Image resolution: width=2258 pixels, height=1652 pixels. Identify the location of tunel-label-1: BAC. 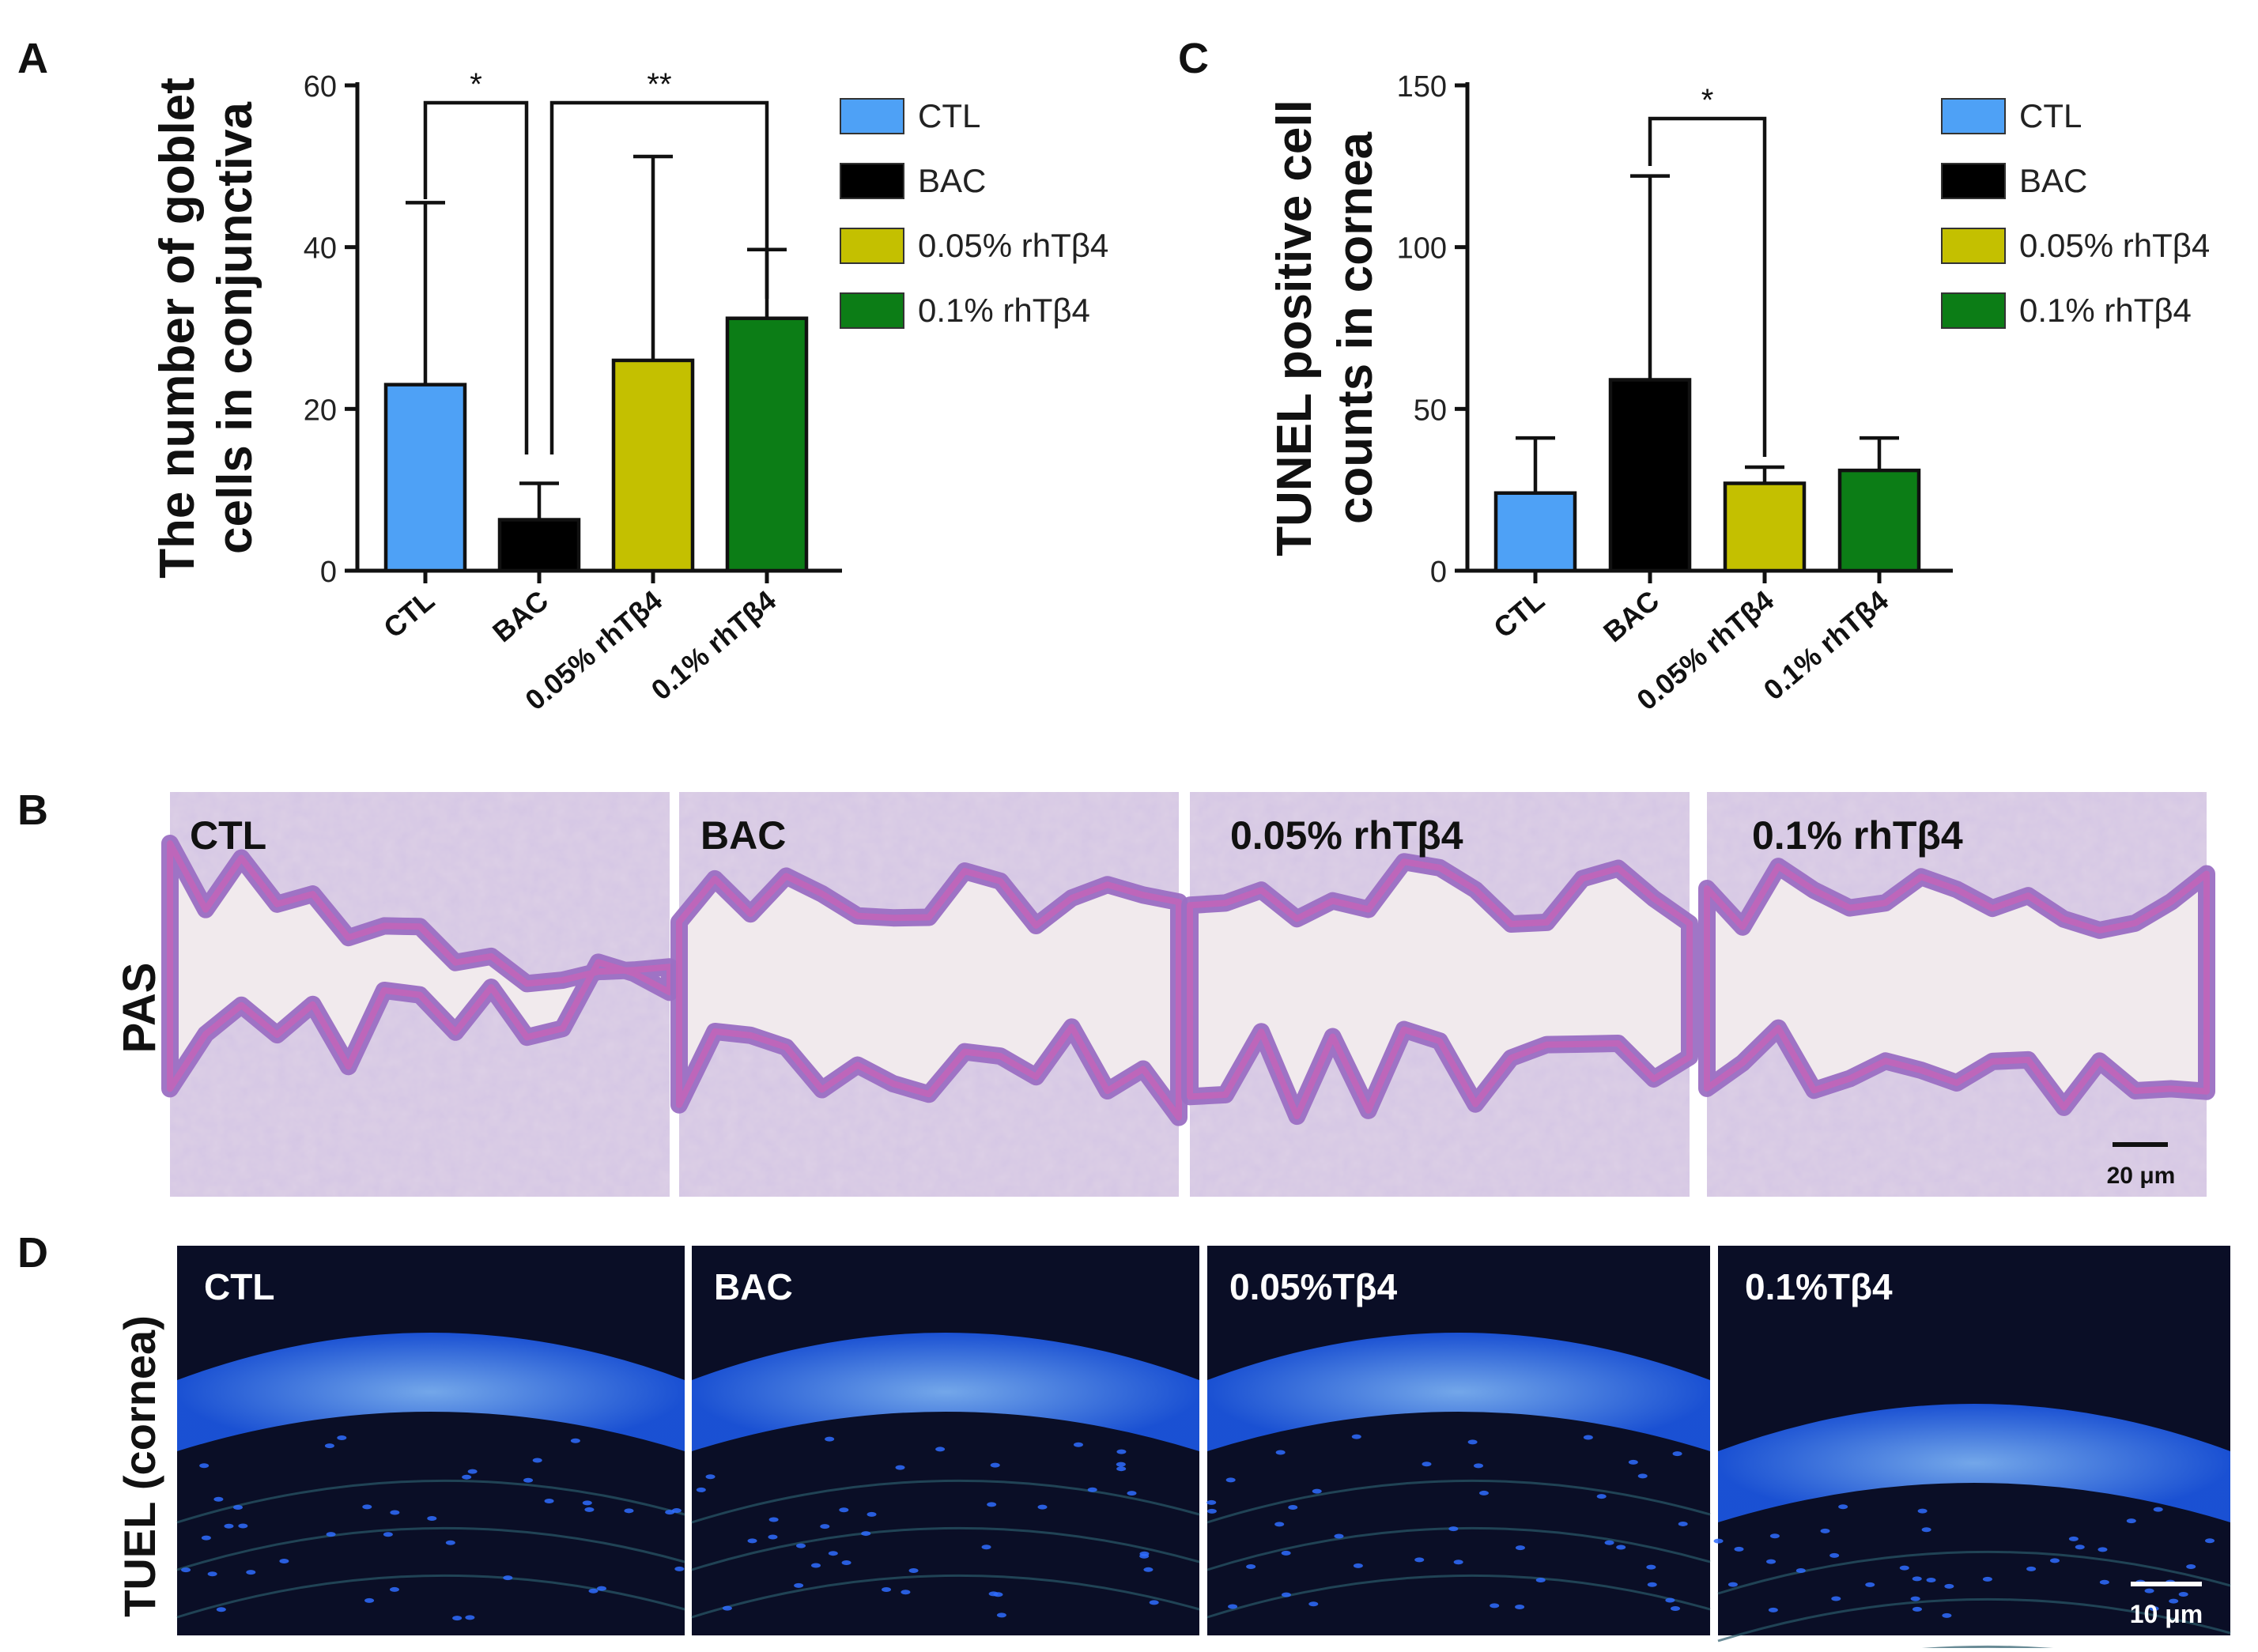
(753, 1286).